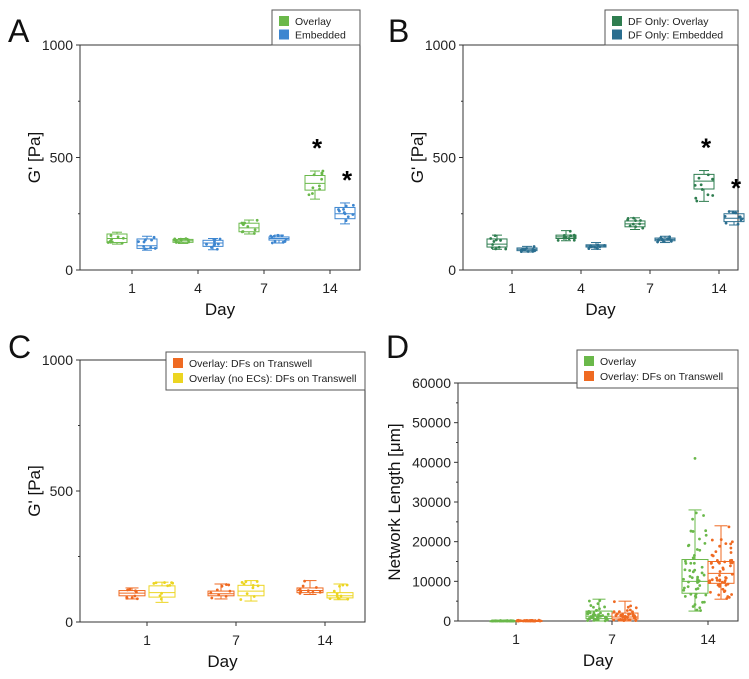  Describe the element at coordinates (431, 502) in the screenshot. I see `y-tick-label: 30000` at that location.